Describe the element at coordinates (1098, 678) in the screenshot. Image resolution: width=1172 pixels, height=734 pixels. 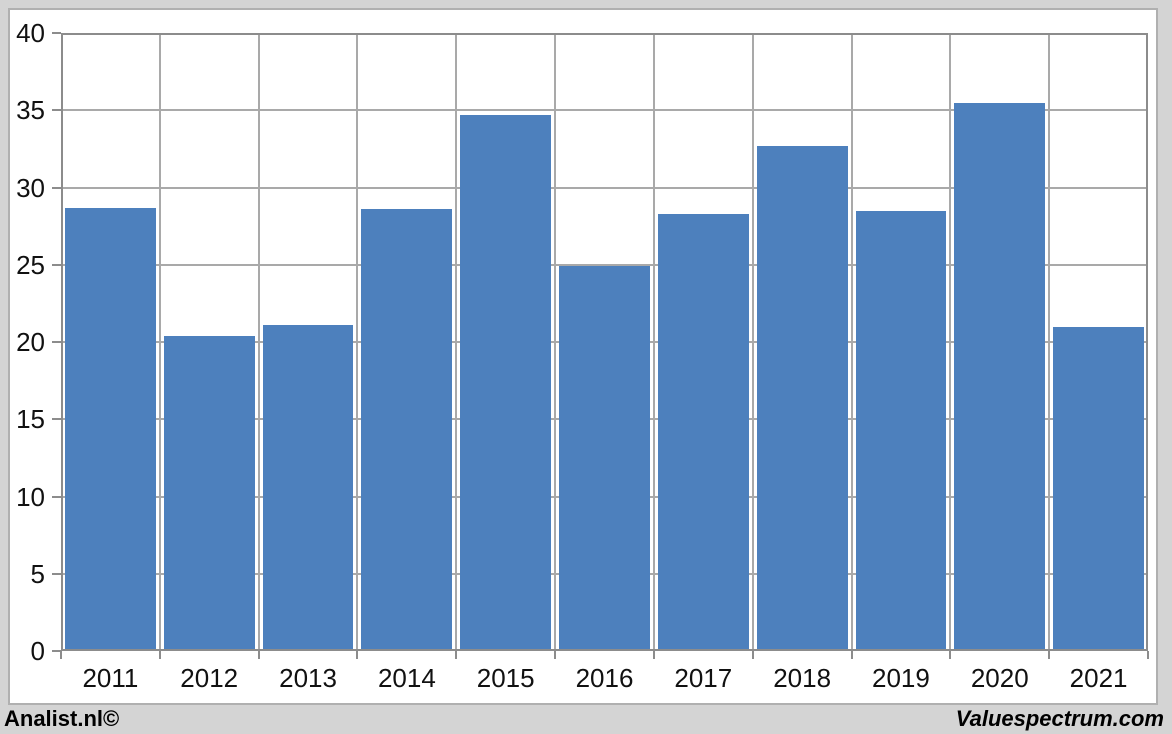
I see `x-tick-label-2021: 2021` at that location.